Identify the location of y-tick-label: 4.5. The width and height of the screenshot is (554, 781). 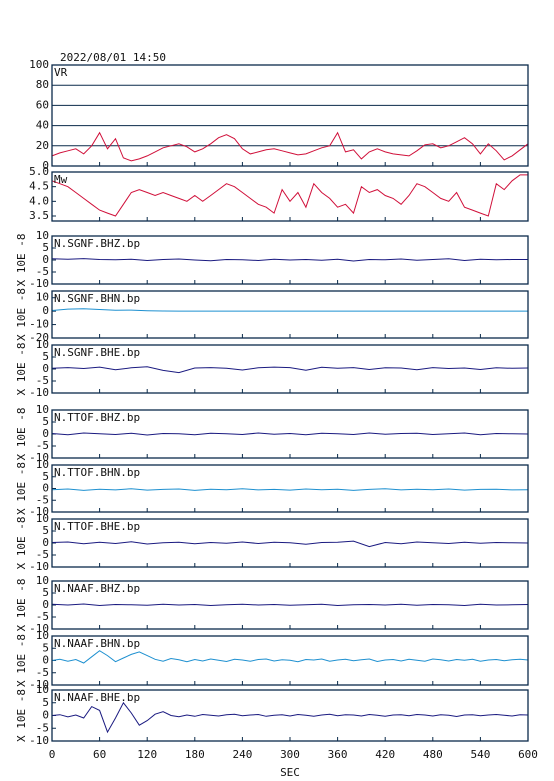
(39, 186).